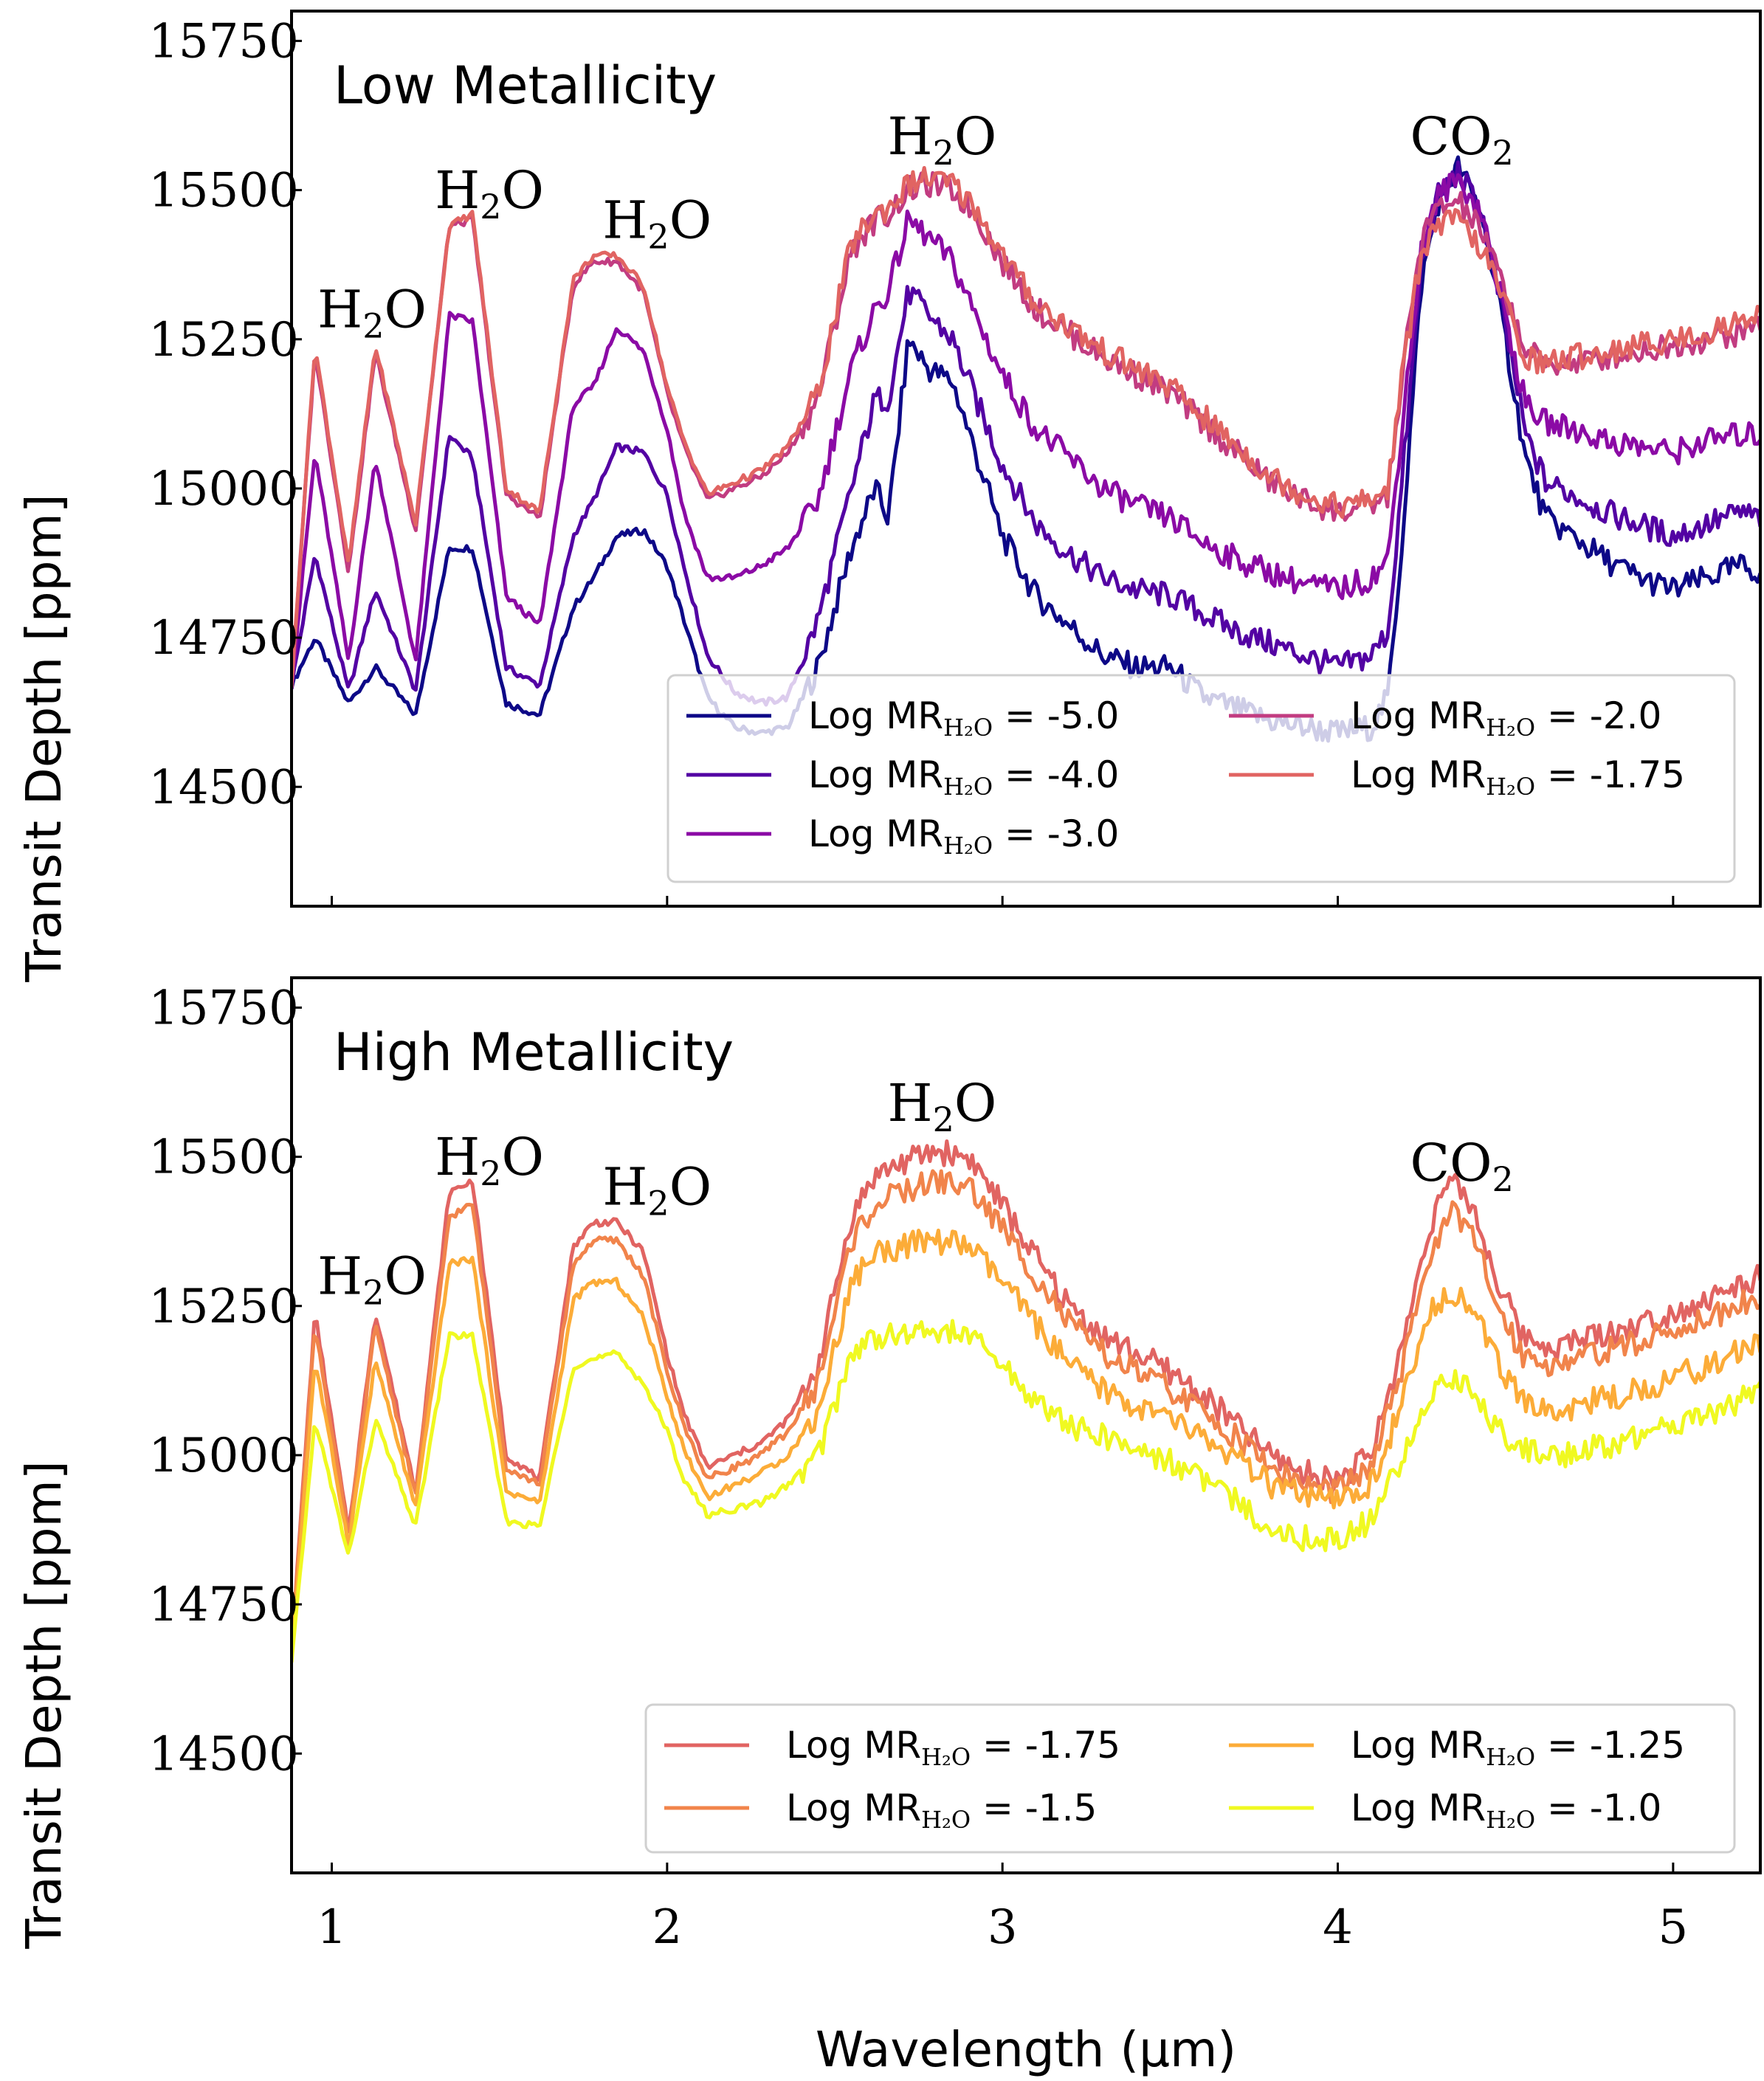 This screenshot has width=1764, height=2081. I want to click on legend-label: Log MRH₂O = -2.0, so click(1506, 718).